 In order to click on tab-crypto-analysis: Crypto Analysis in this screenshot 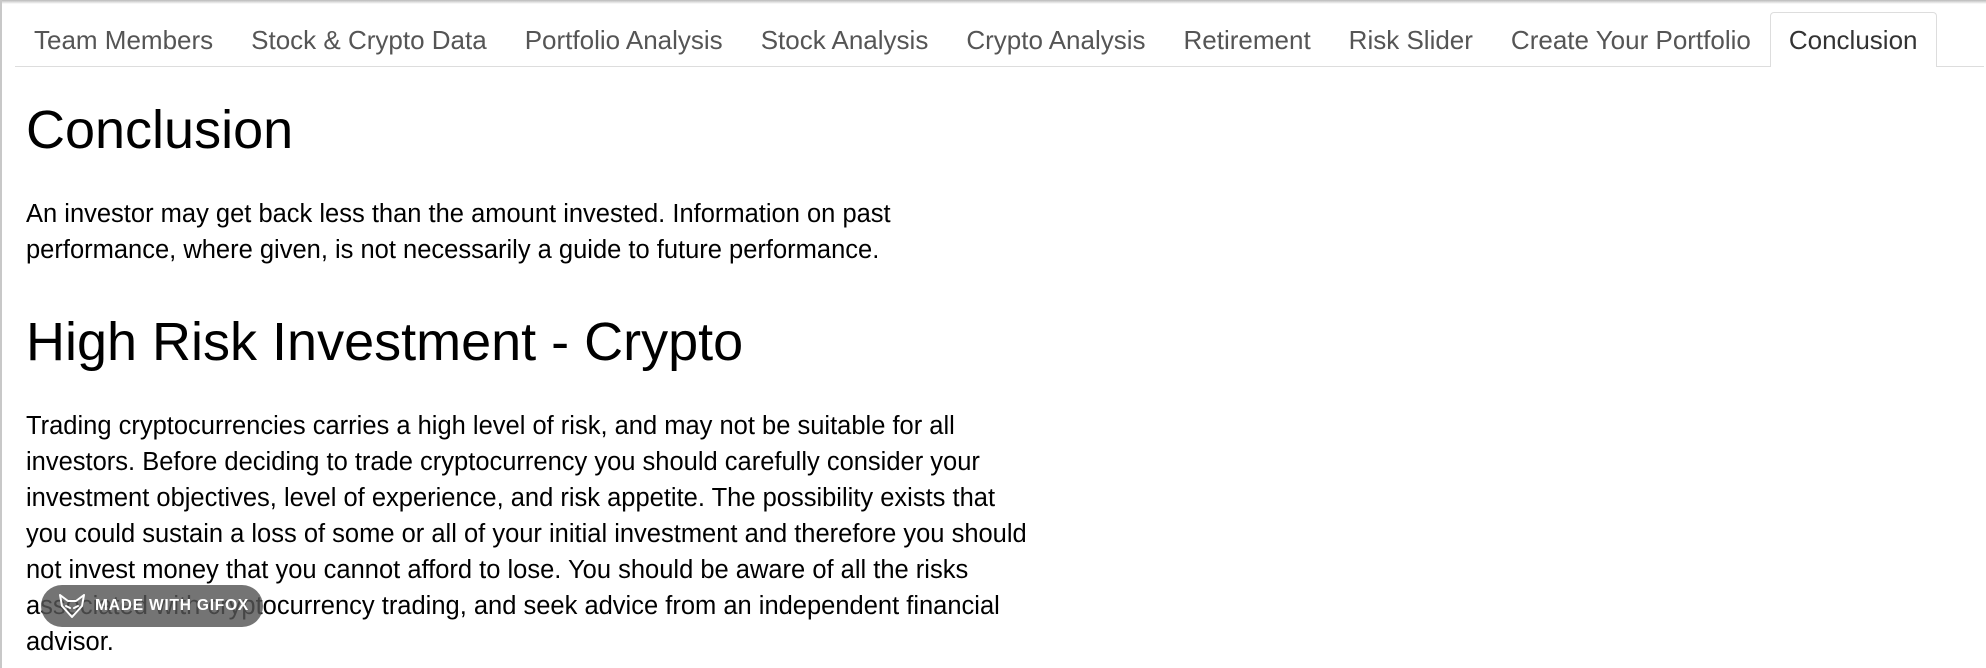, I will do `click(1056, 39)`.